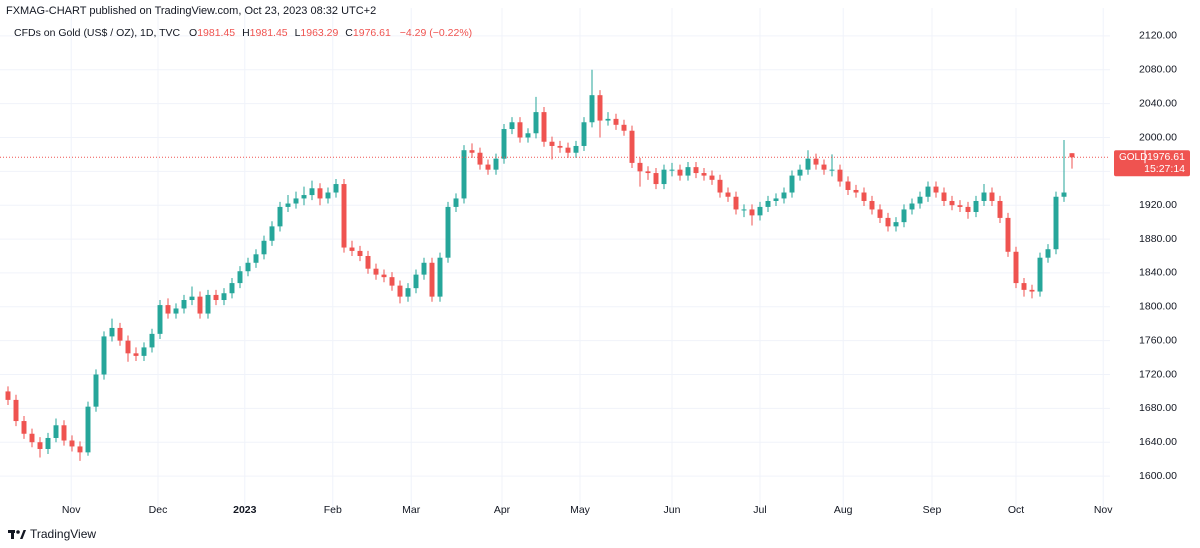 The image size is (1200, 548). What do you see at coordinates (71, 510) in the screenshot?
I see `x-tick-label: Nov` at bounding box center [71, 510].